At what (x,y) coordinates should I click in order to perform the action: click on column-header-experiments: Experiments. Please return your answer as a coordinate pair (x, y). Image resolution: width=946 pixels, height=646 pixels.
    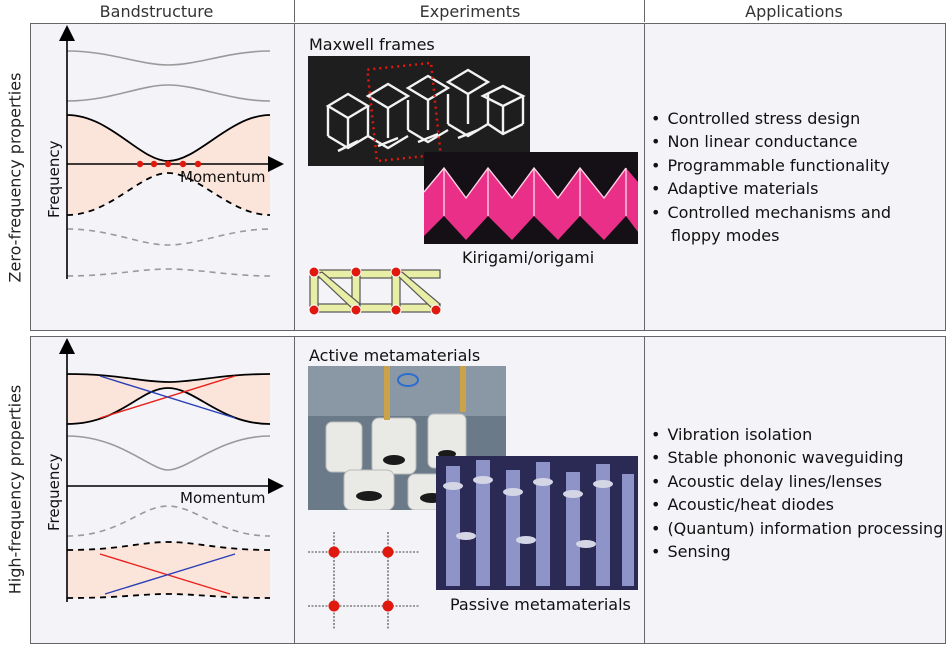
    Looking at the image, I should click on (470, 11).